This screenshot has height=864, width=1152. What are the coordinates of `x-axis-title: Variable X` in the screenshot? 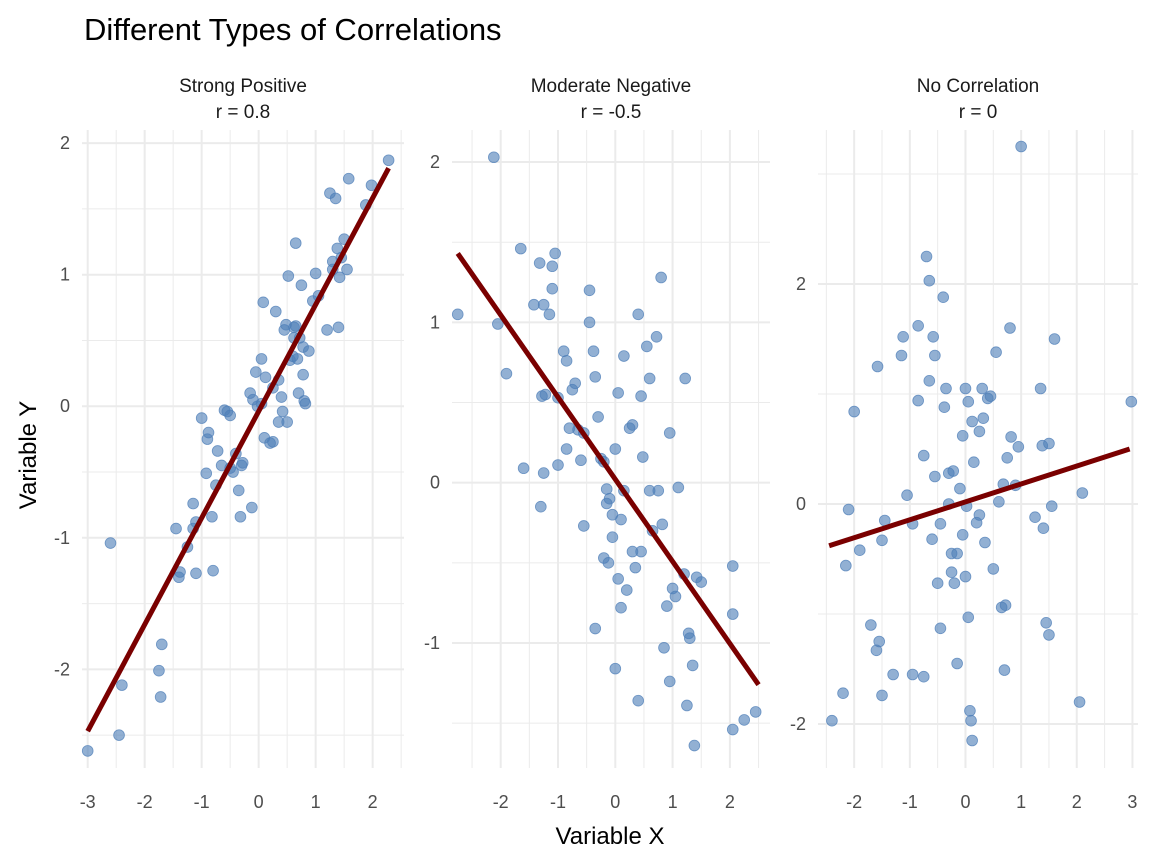 It's located at (610, 836).